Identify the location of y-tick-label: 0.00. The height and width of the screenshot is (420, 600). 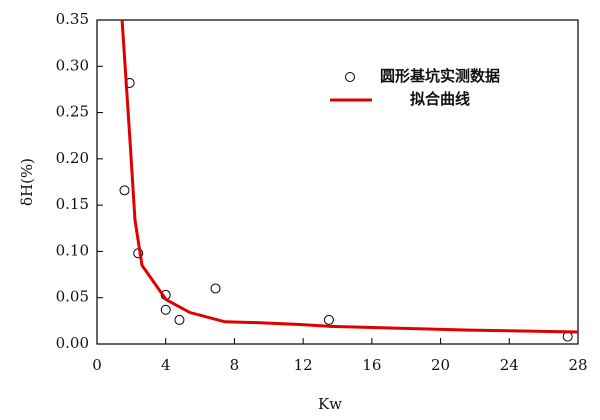
(72, 343).